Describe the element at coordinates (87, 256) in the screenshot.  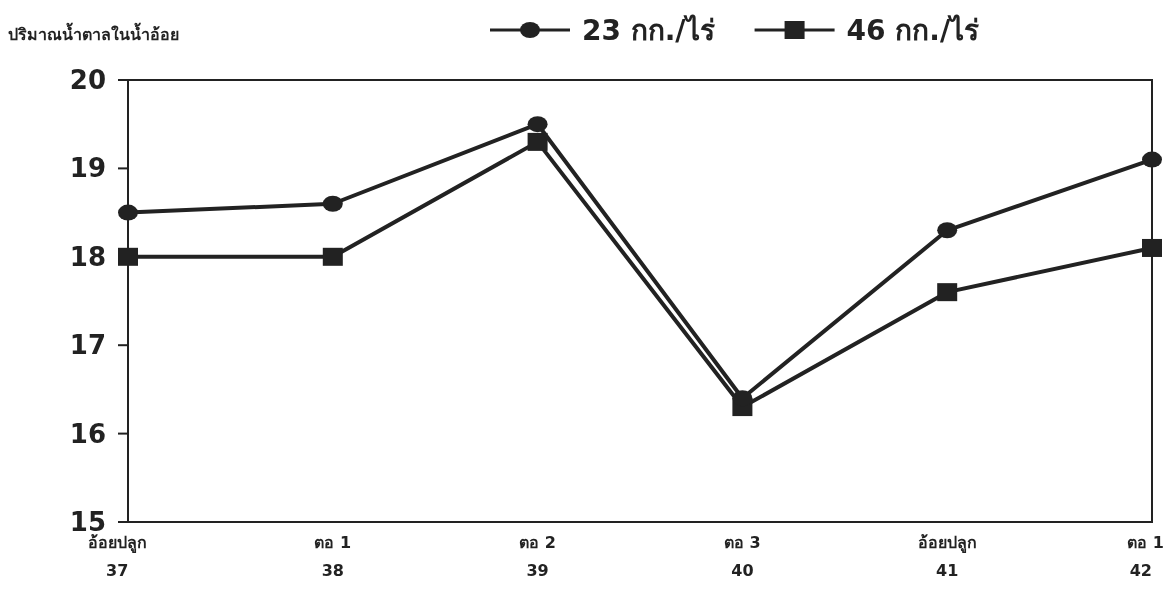
I see `y-tick-label: 18` at that location.